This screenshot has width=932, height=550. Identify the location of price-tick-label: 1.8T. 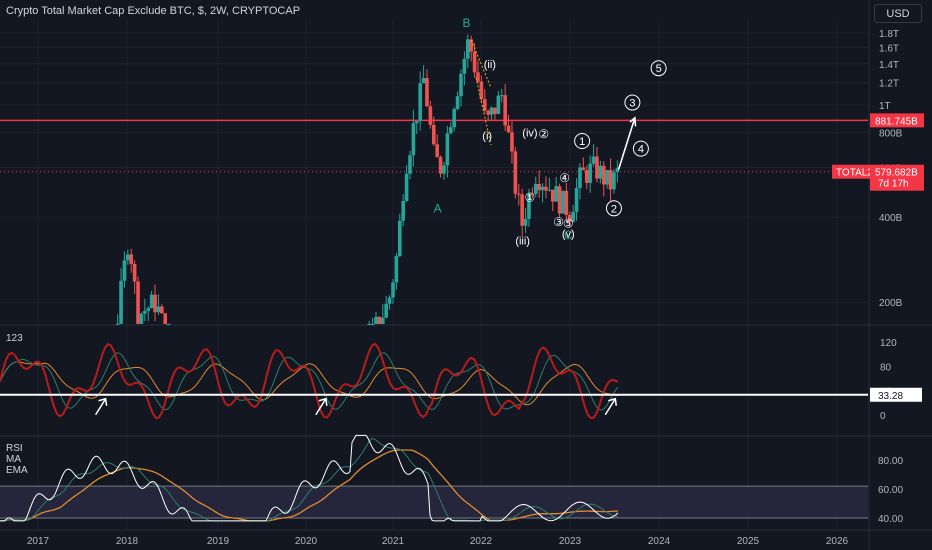
(889, 34).